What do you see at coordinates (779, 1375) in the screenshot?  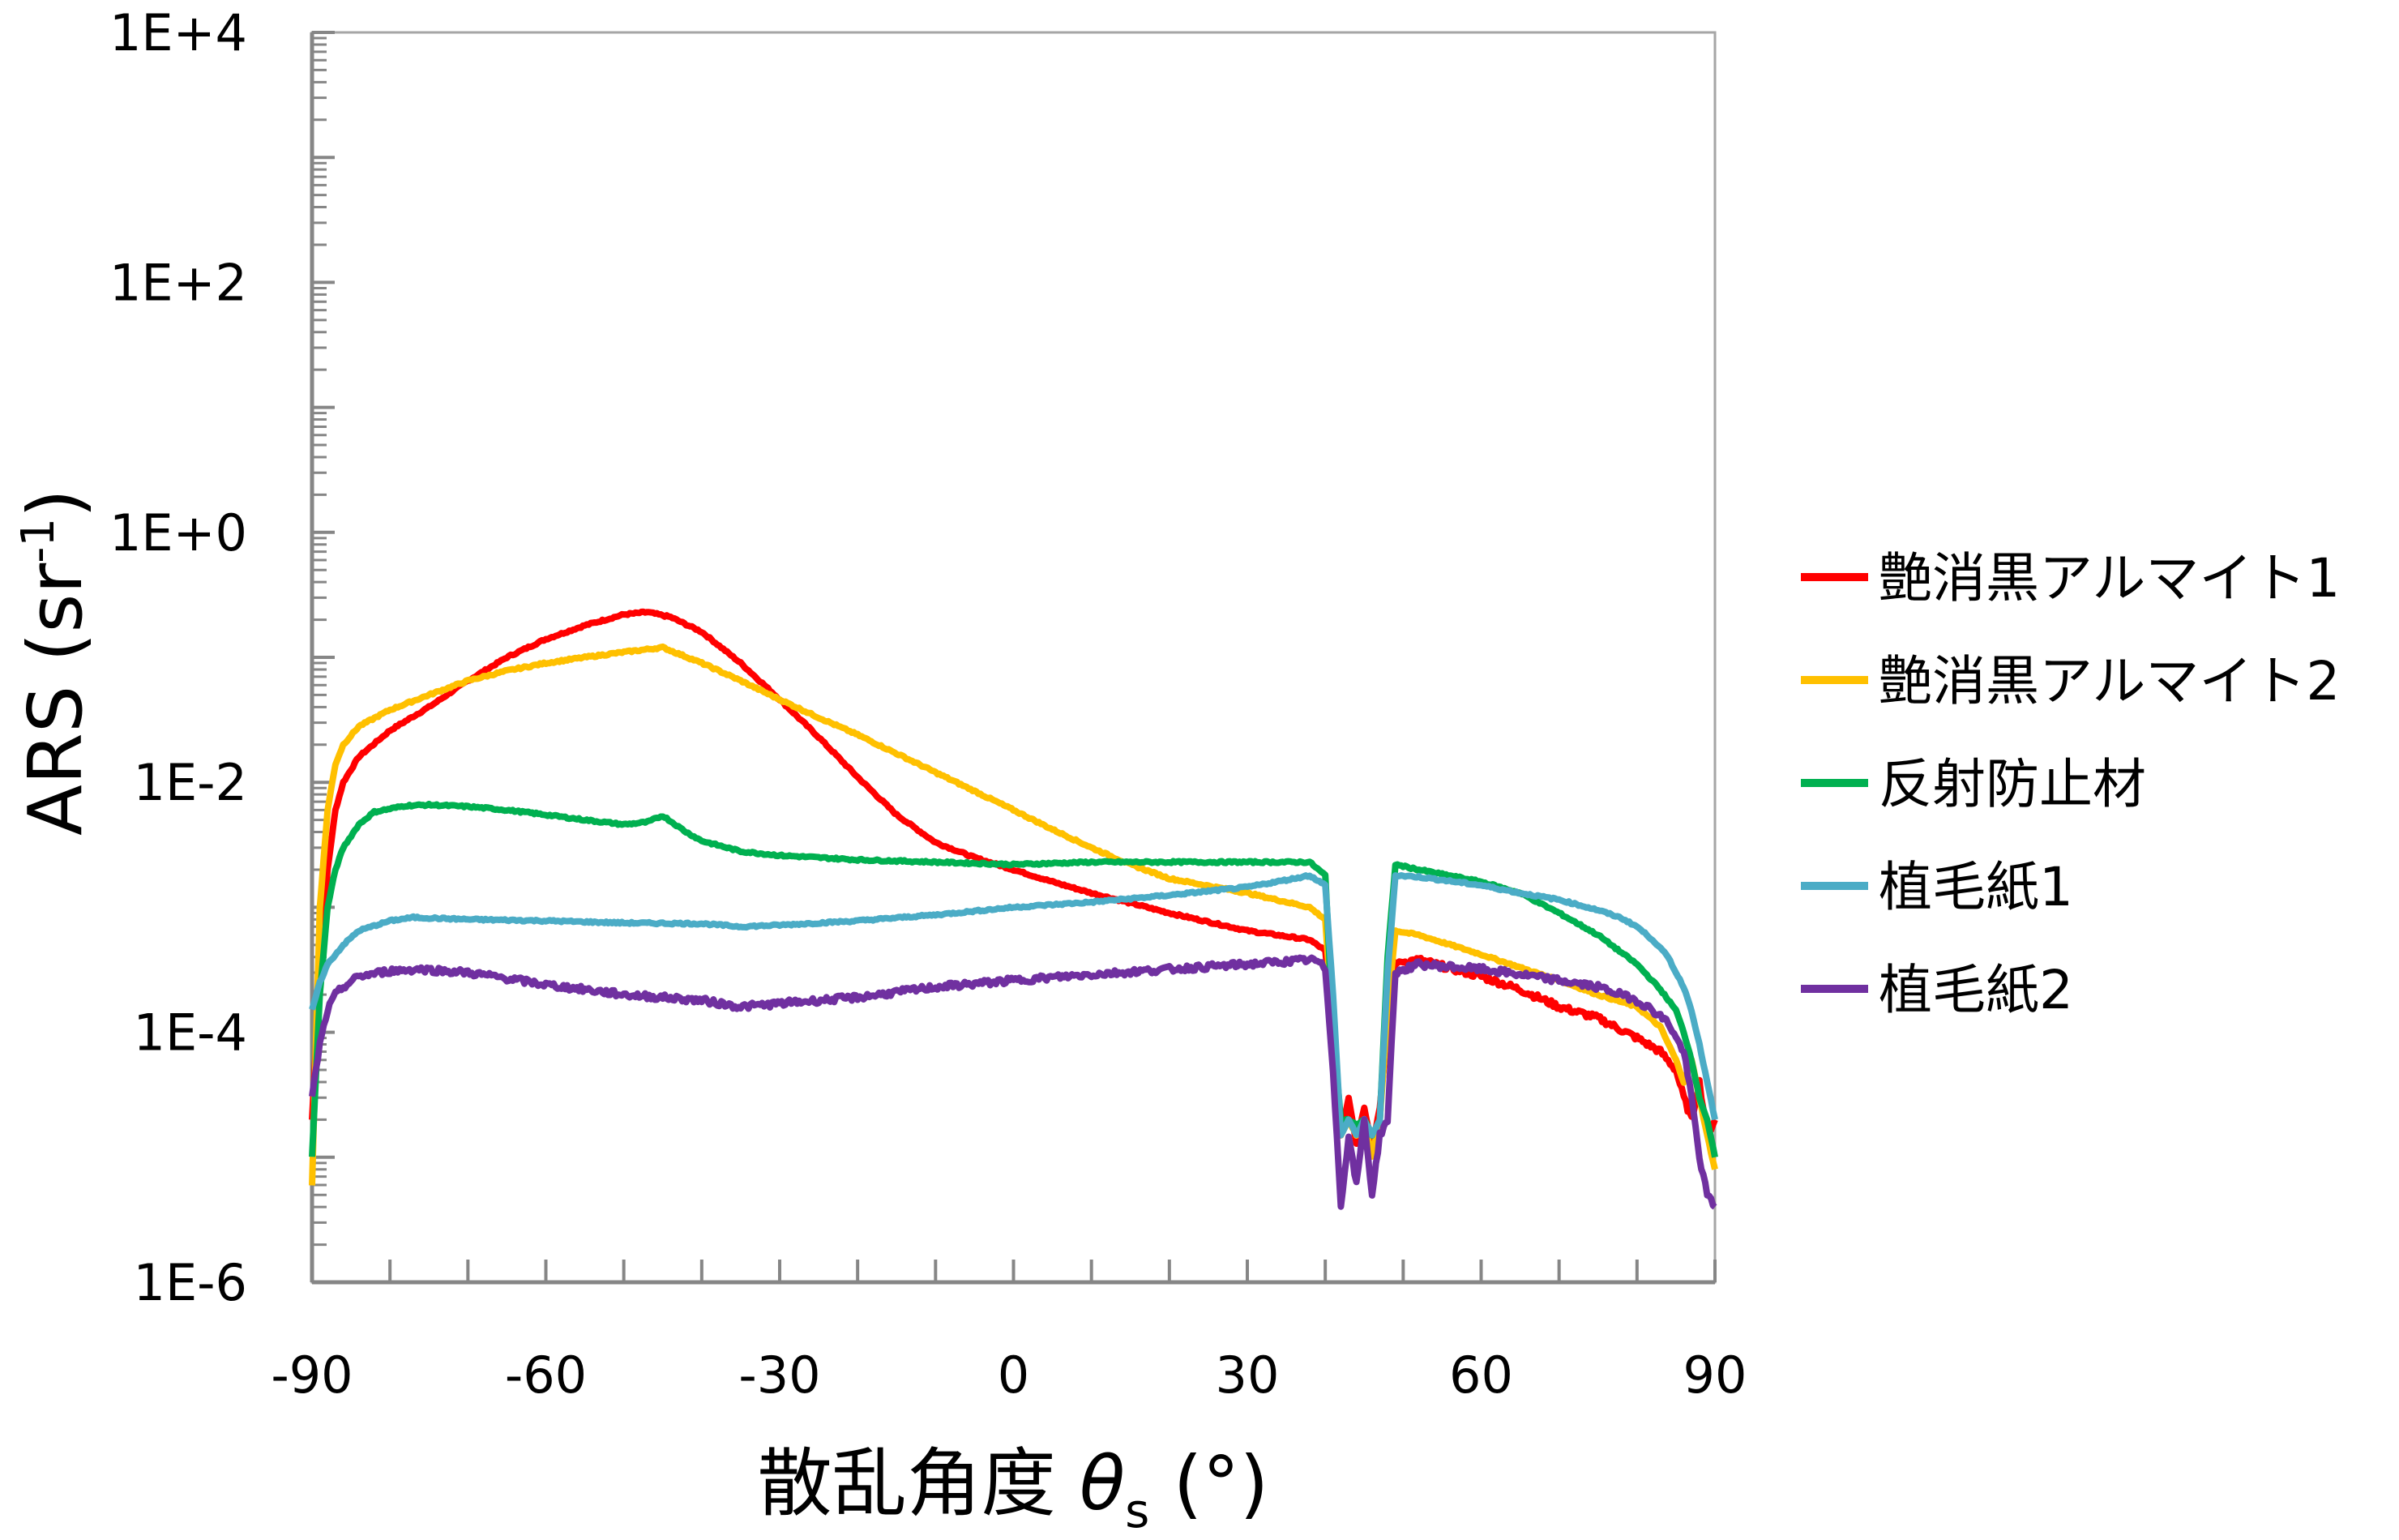 I see `x-tick-label: -30` at bounding box center [779, 1375].